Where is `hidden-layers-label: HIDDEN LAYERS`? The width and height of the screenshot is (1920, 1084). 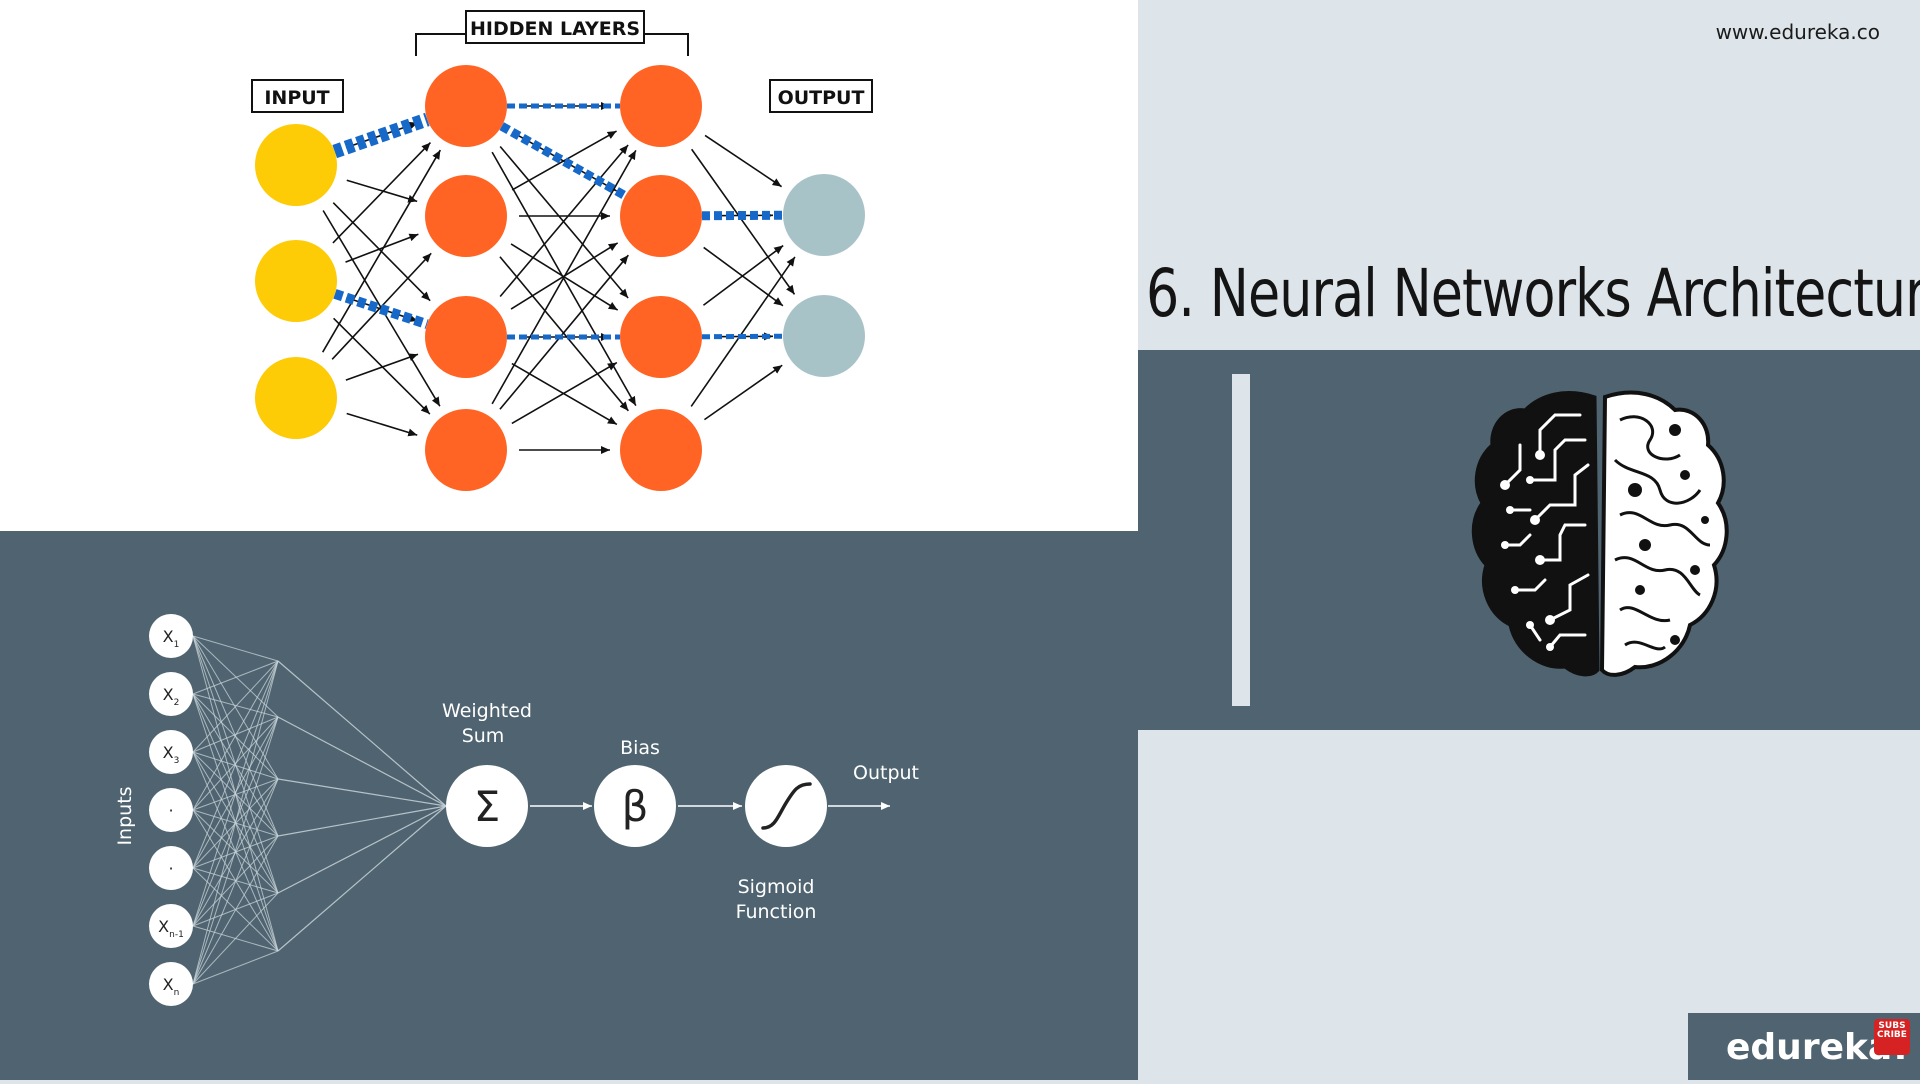
hidden-layers-label: HIDDEN LAYERS is located at coordinates (555, 29).